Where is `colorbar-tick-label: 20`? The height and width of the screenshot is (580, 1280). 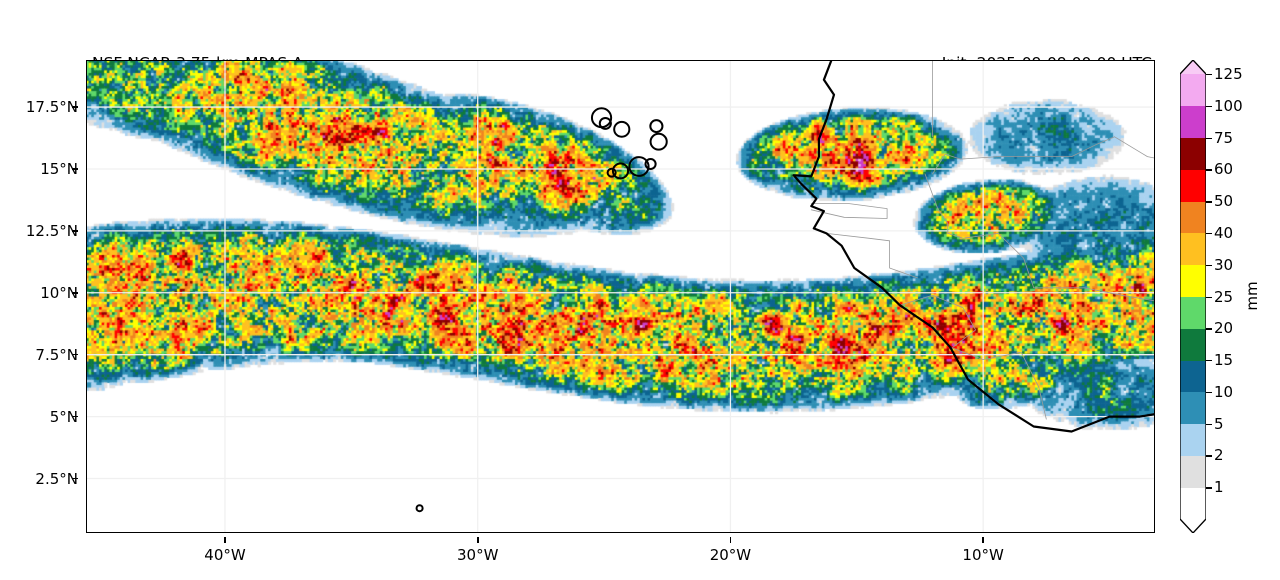 colorbar-tick-label: 20 is located at coordinates (1224, 328).